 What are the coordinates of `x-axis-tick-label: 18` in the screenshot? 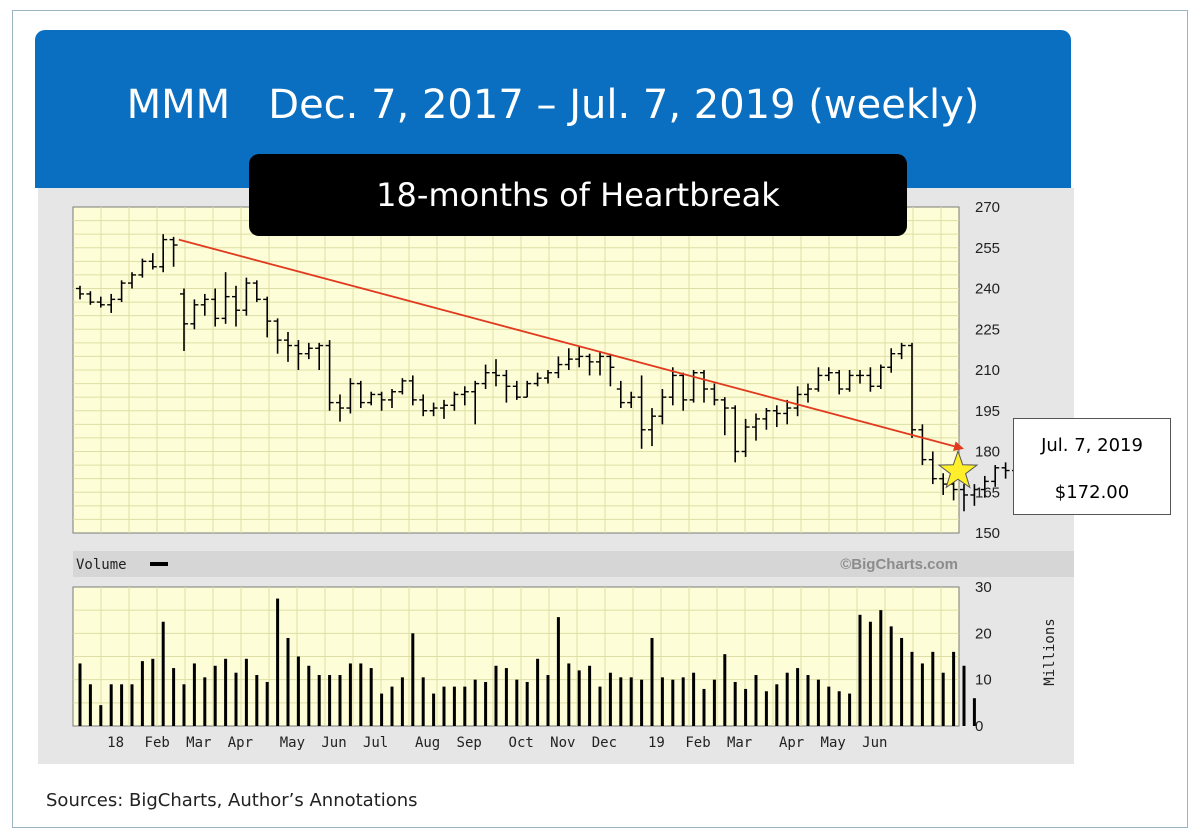 It's located at (115, 743).